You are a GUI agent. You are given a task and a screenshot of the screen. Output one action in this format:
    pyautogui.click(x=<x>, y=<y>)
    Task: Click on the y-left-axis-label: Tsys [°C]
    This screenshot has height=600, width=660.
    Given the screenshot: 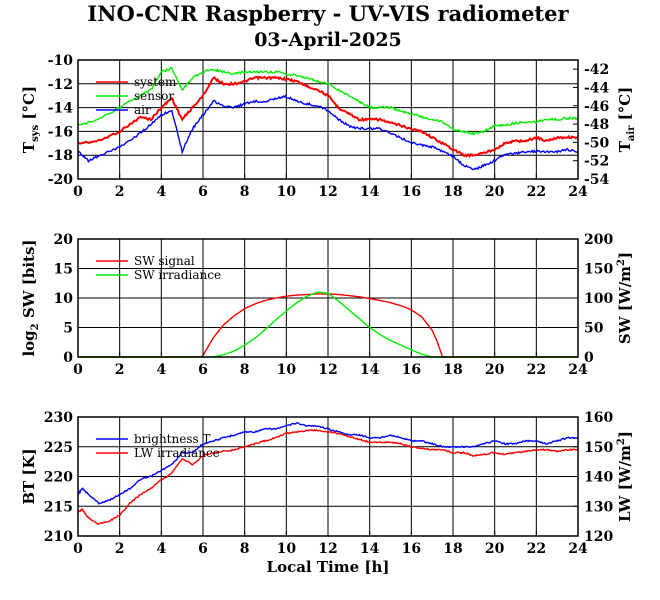 What is the action you would take?
    pyautogui.click(x=30, y=119)
    